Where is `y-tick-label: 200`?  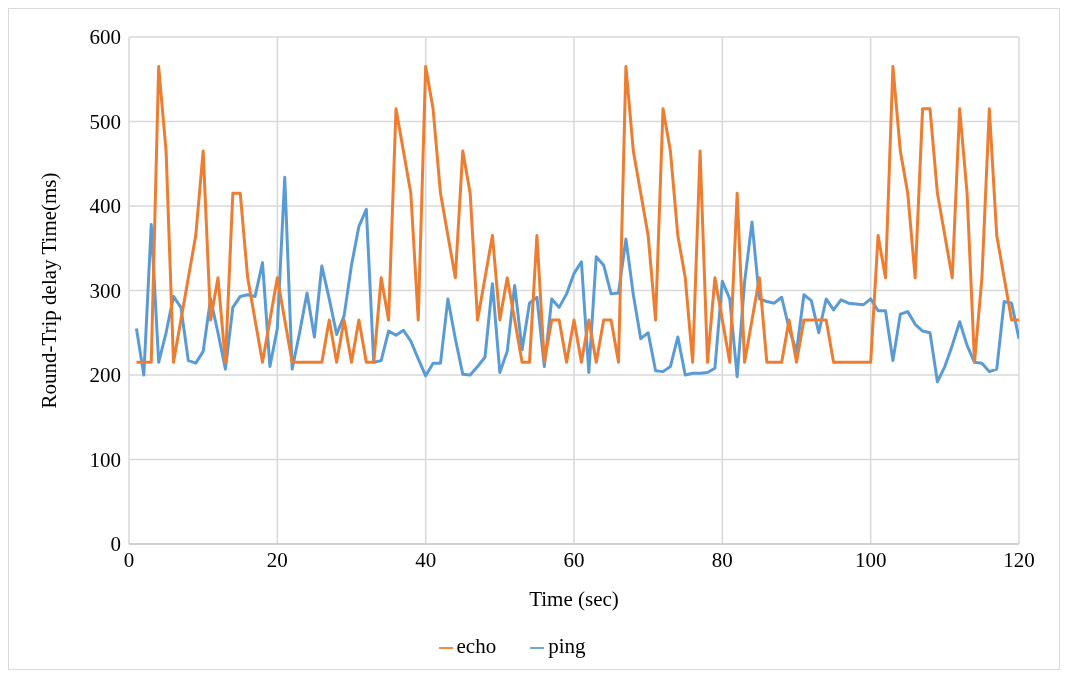
y-tick-label: 200 is located at coordinates (105, 375).